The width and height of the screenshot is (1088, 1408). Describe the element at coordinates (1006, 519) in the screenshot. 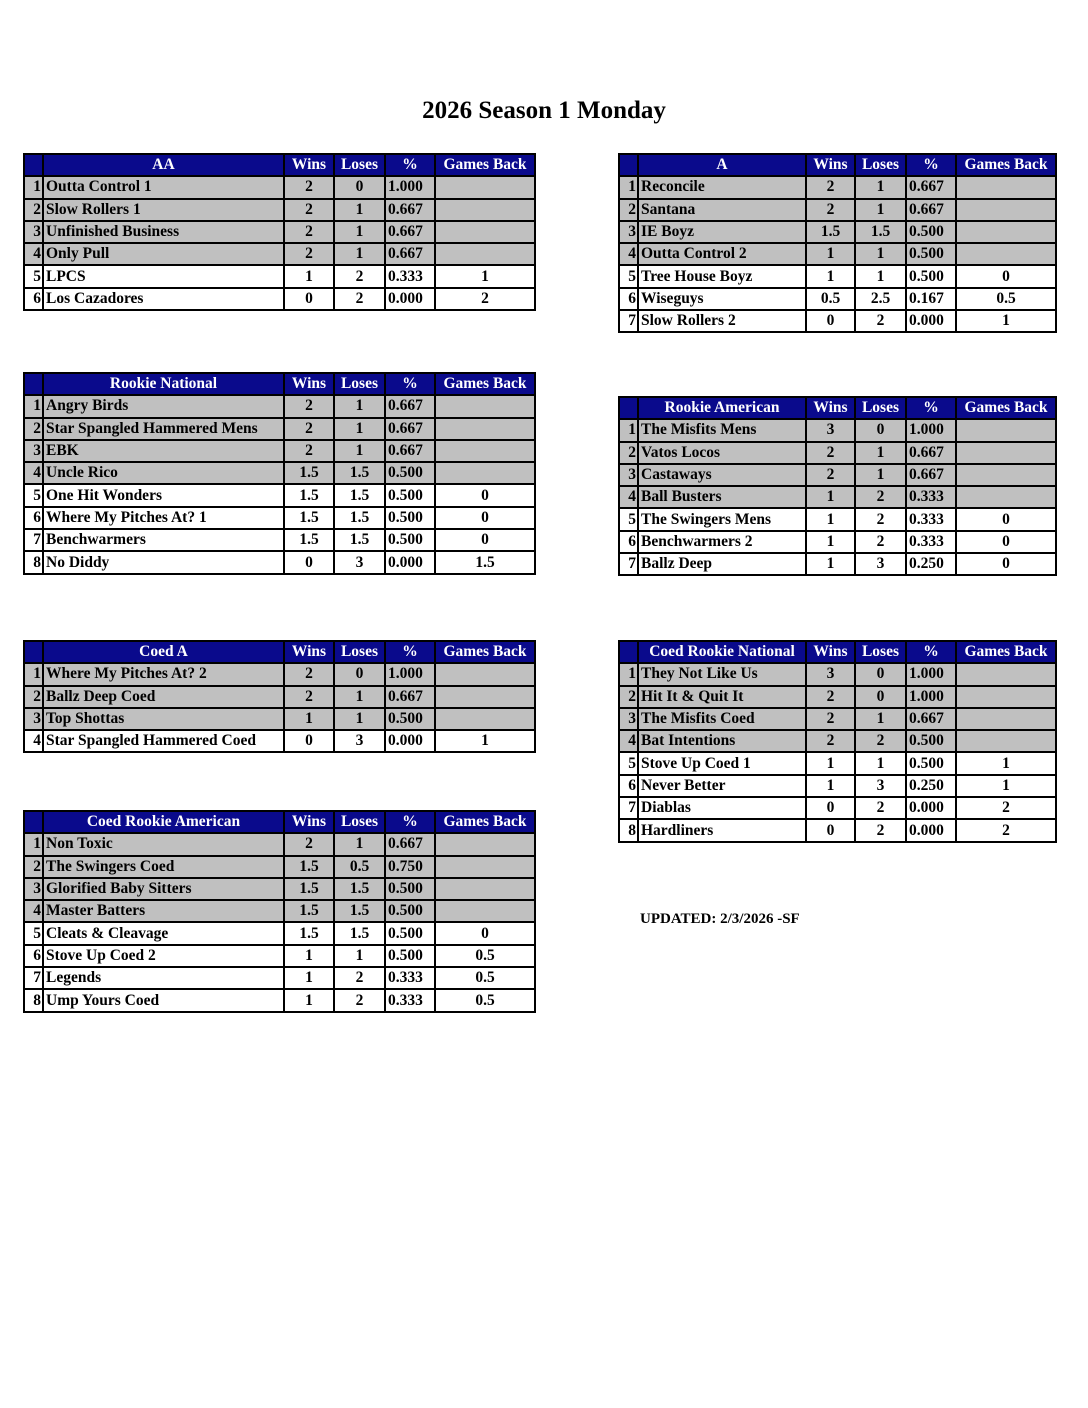

I see `games-back: 0` at that location.